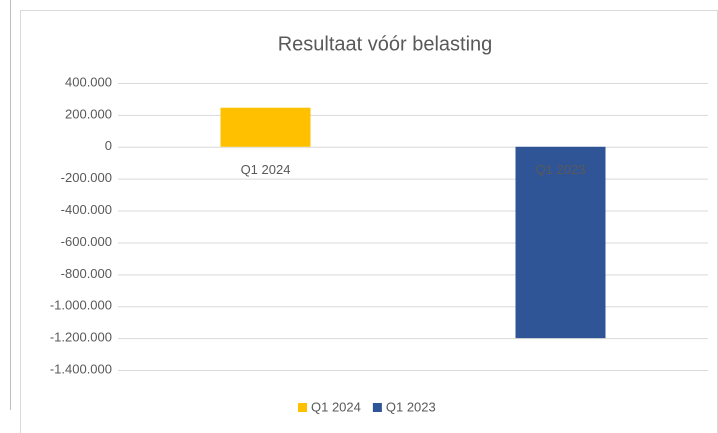  I want to click on y-tick-label: -1.000.000, so click(81, 305).